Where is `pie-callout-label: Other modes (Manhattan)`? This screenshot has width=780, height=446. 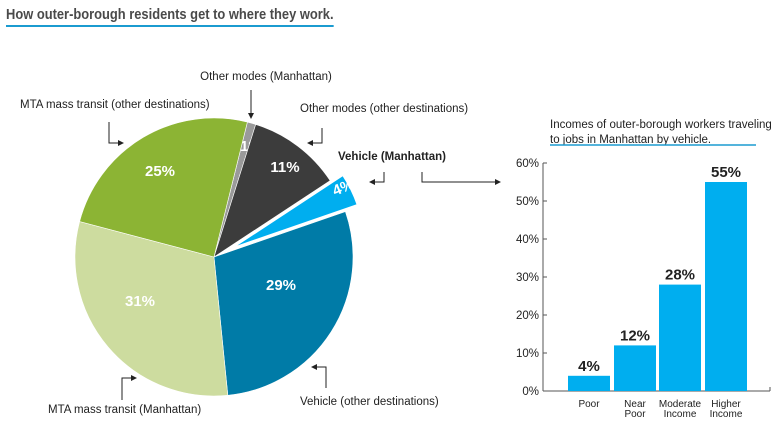
pie-callout-label: Other modes (Manhattan) is located at coordinates (266, 77).